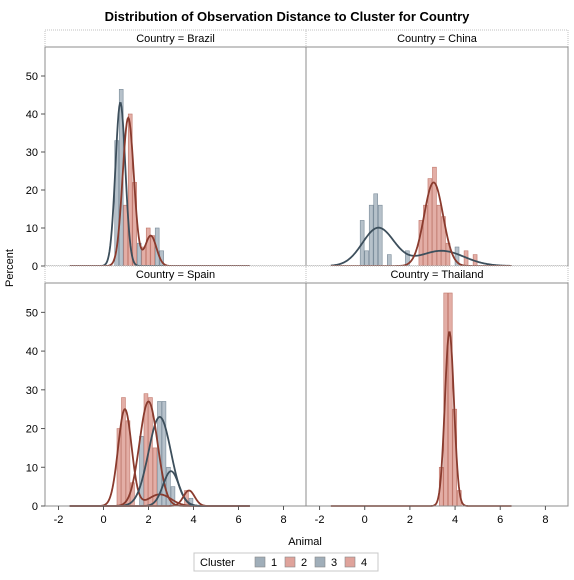 This screenshot has width=574, height=580. What do you see at coordinates (175, 39) in the screenshot?
I see `panel-label: Country = Brazil` at bounding box center [175, 39].